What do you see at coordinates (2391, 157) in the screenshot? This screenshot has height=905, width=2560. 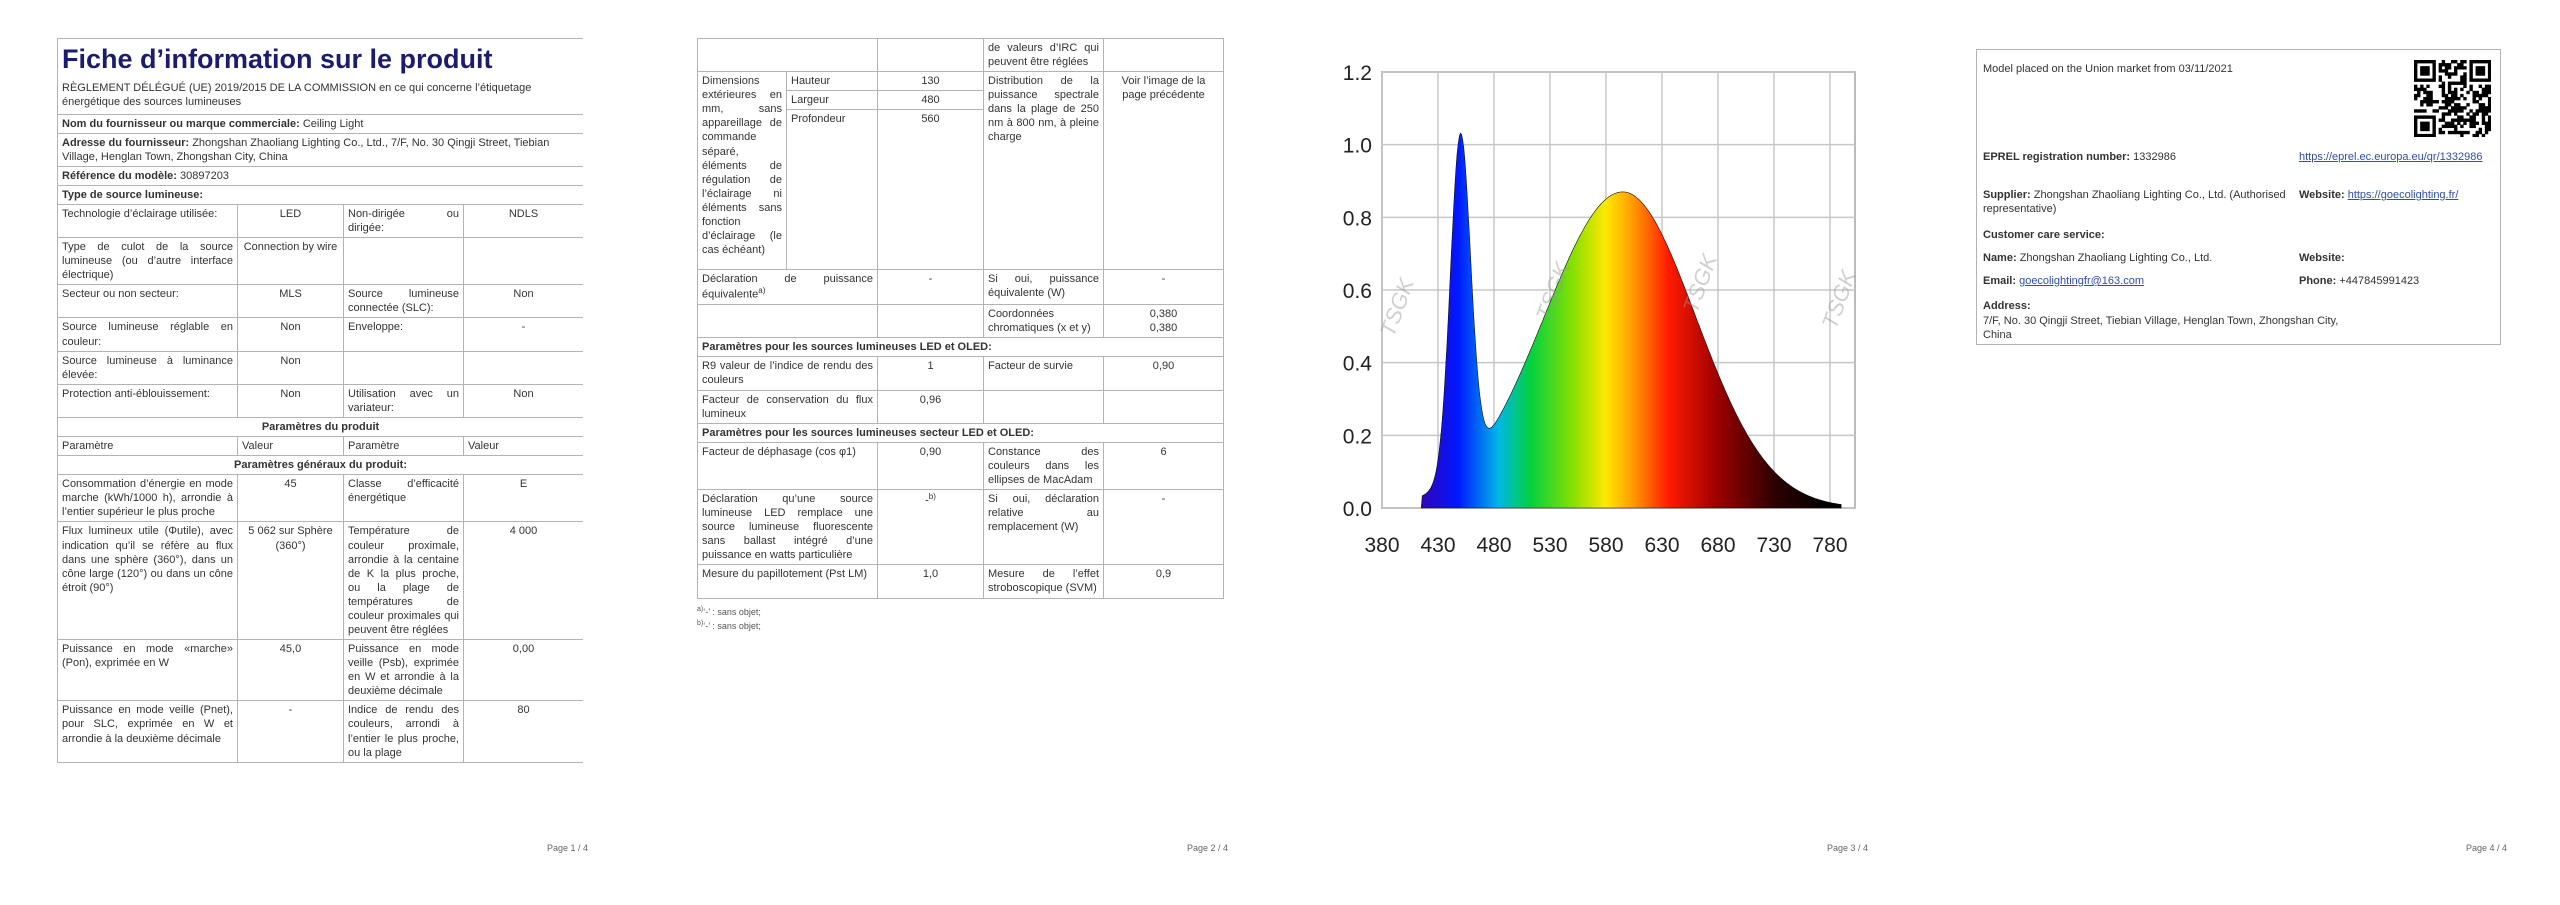 I see `eprel-link: https://eprel.ec.europa.eu/qr/1332986` at bounding box center [2391, 157].